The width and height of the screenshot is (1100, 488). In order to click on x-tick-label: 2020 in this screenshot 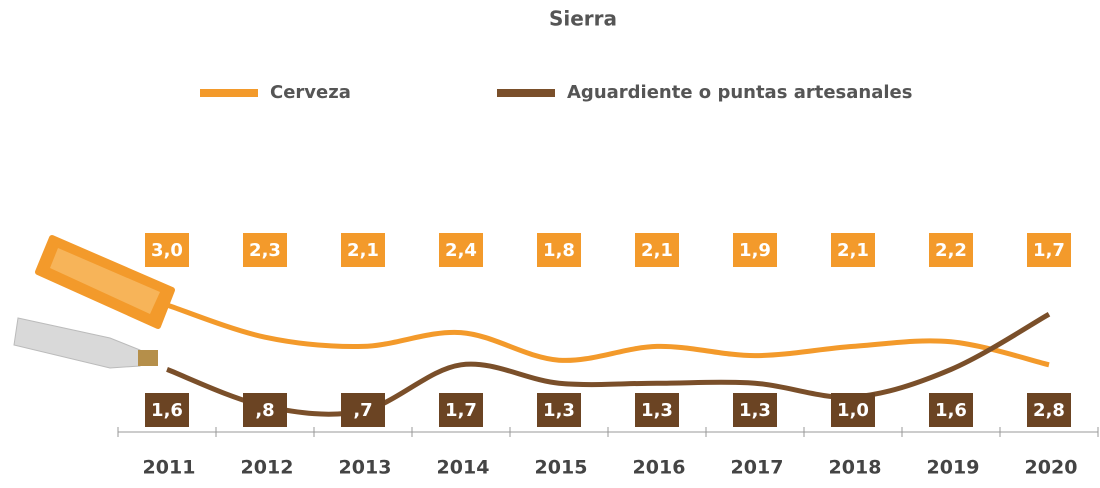, I will do `click(1051, 468)`.